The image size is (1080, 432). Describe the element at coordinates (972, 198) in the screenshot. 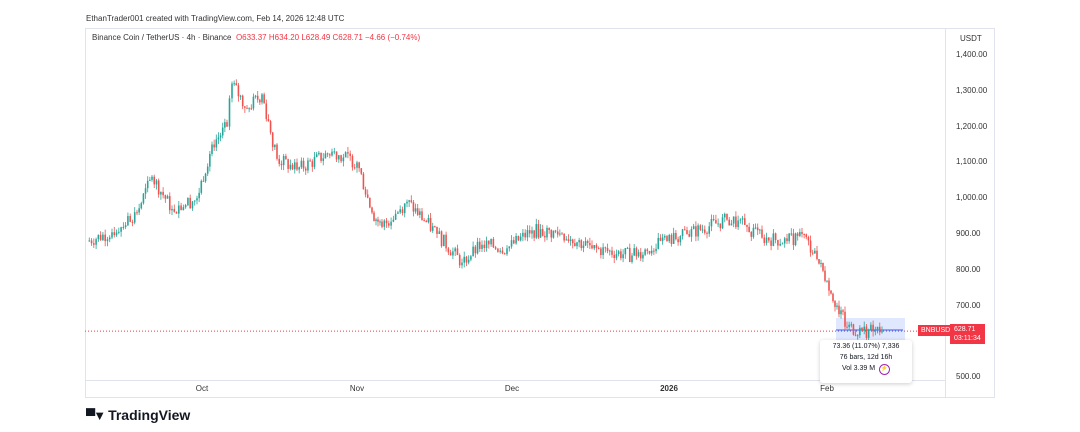

I see `price-tick: 1,000.00` at that location.